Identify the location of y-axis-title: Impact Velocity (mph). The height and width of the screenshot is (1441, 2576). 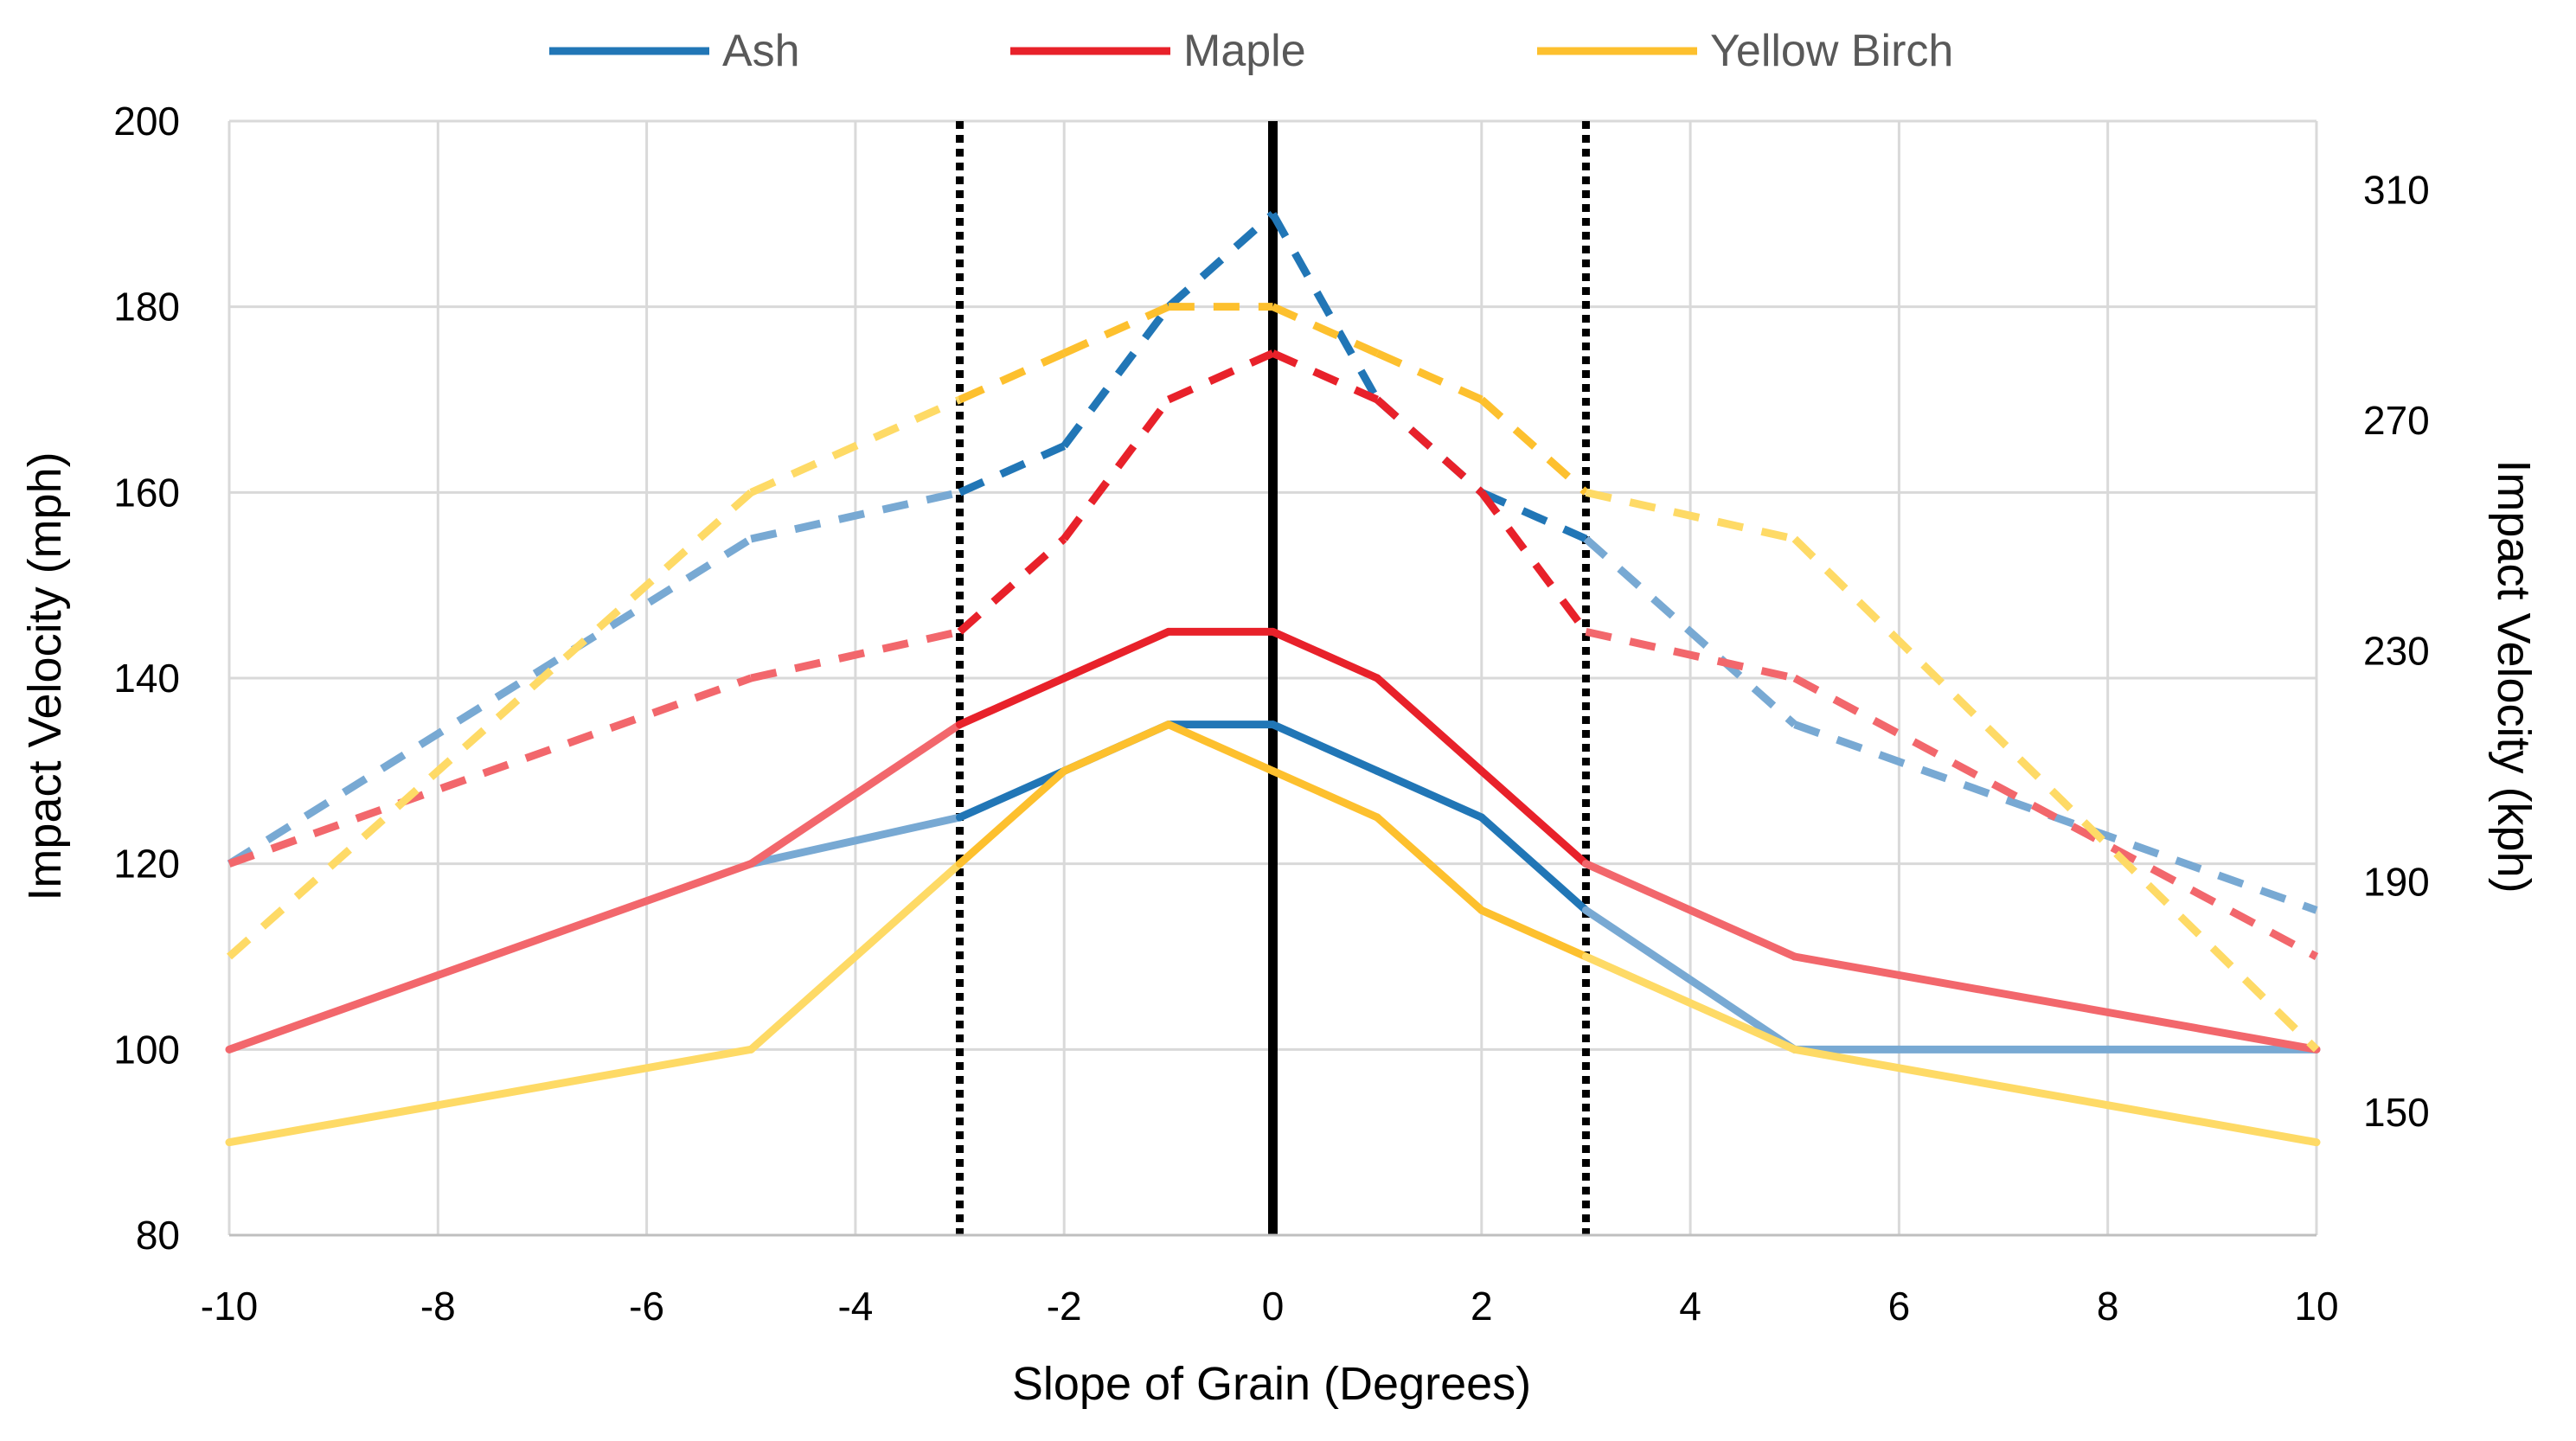
(45, 676).